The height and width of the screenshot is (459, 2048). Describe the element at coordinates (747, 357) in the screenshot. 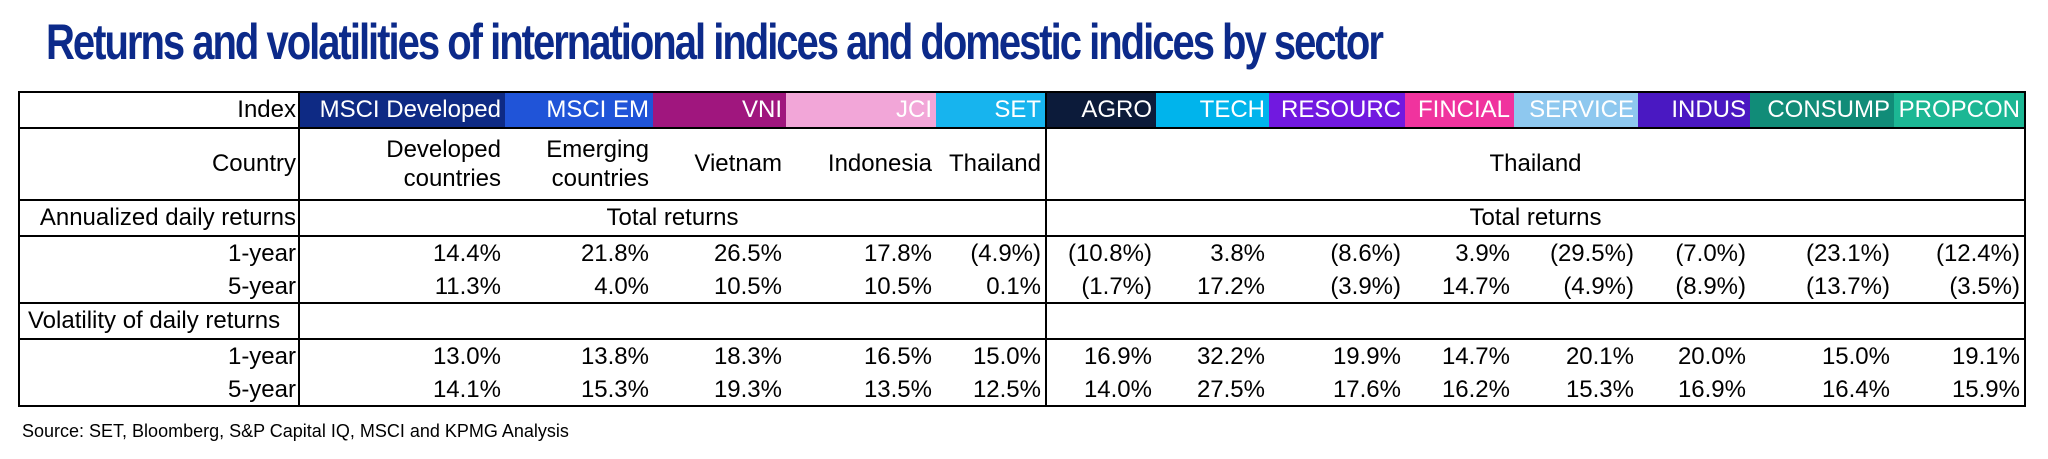

I see `value-cell: 18.3%` at that location.